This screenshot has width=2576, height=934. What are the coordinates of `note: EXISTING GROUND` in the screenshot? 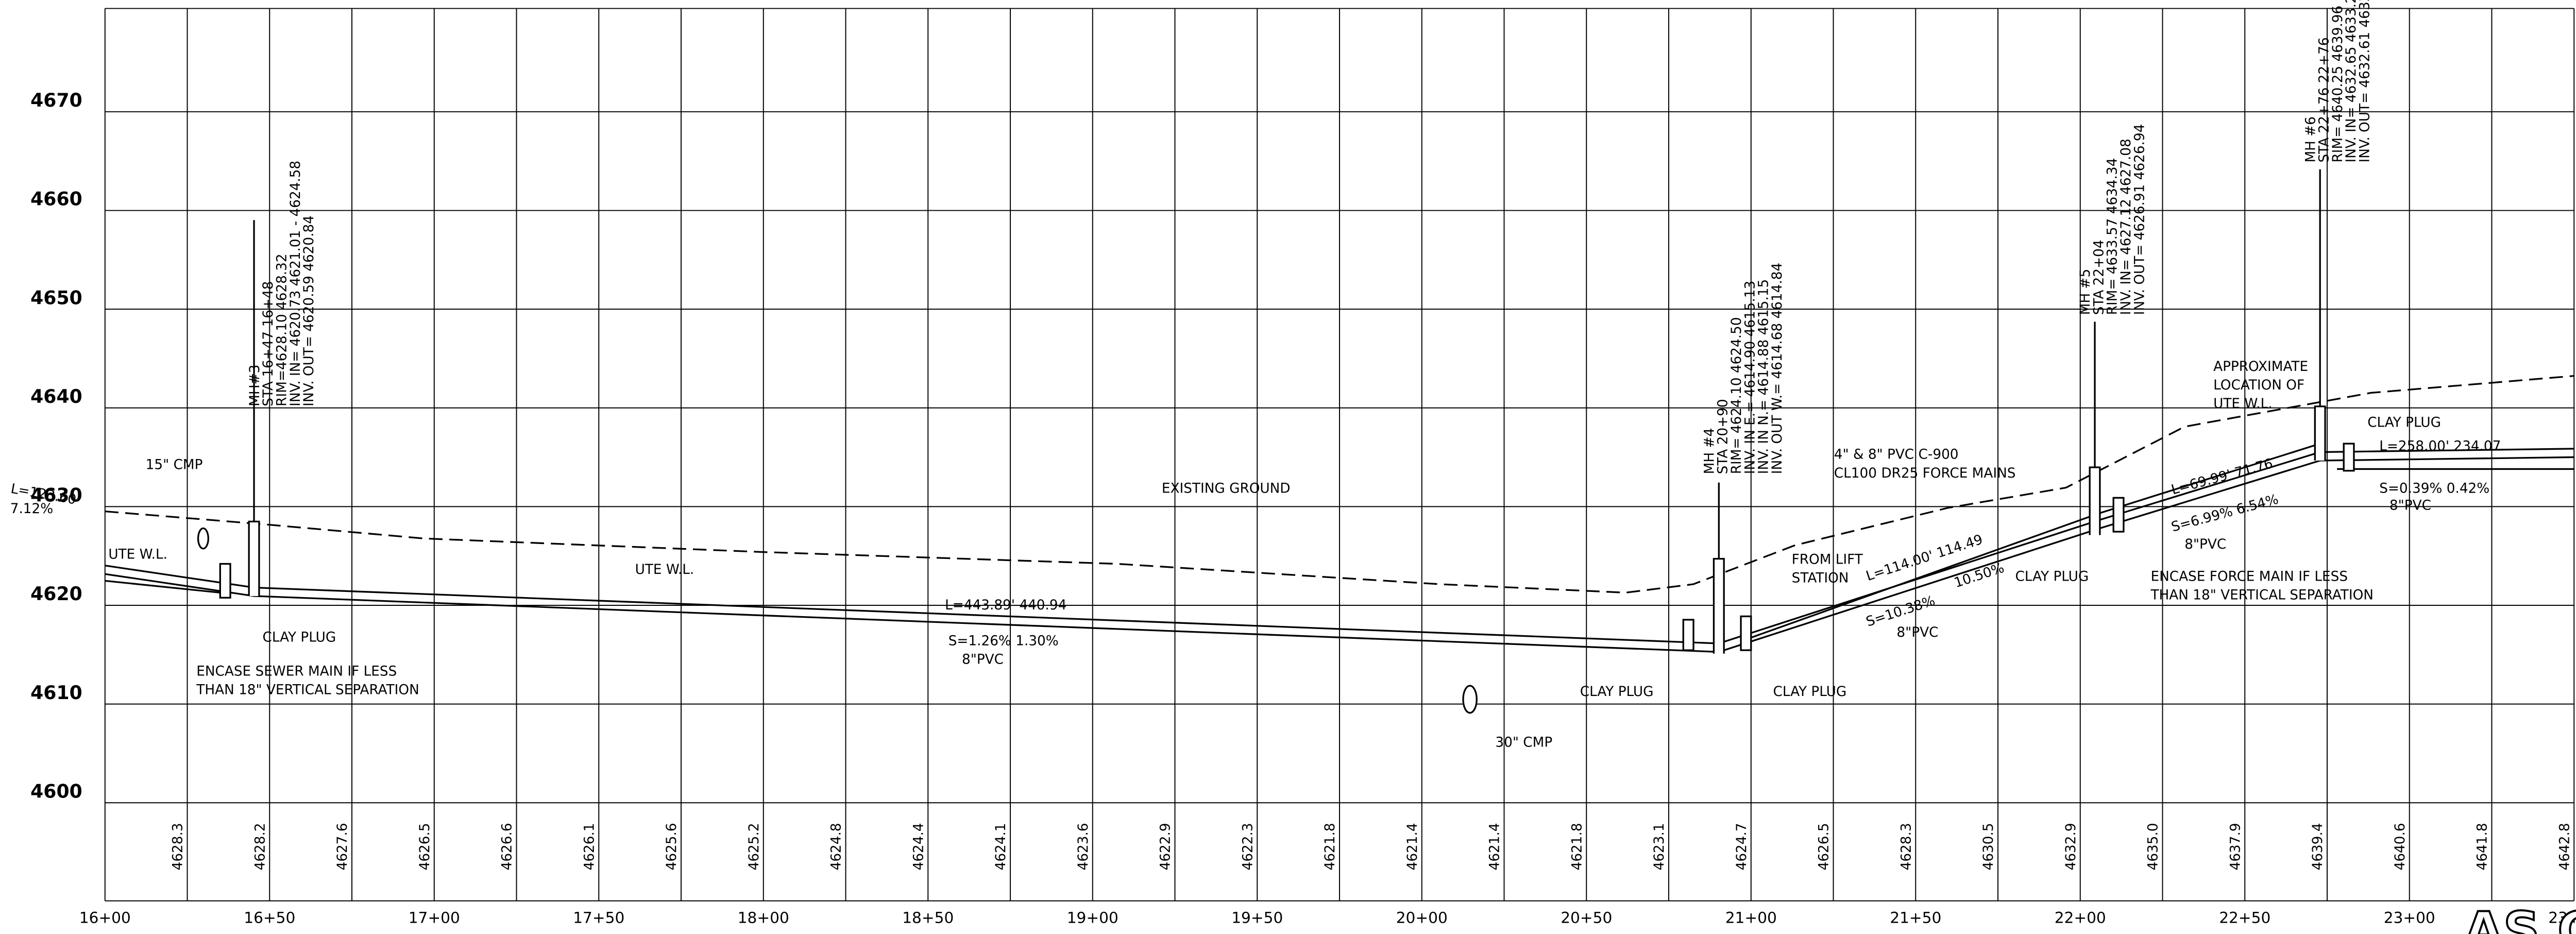 It's located at (1226, 488).